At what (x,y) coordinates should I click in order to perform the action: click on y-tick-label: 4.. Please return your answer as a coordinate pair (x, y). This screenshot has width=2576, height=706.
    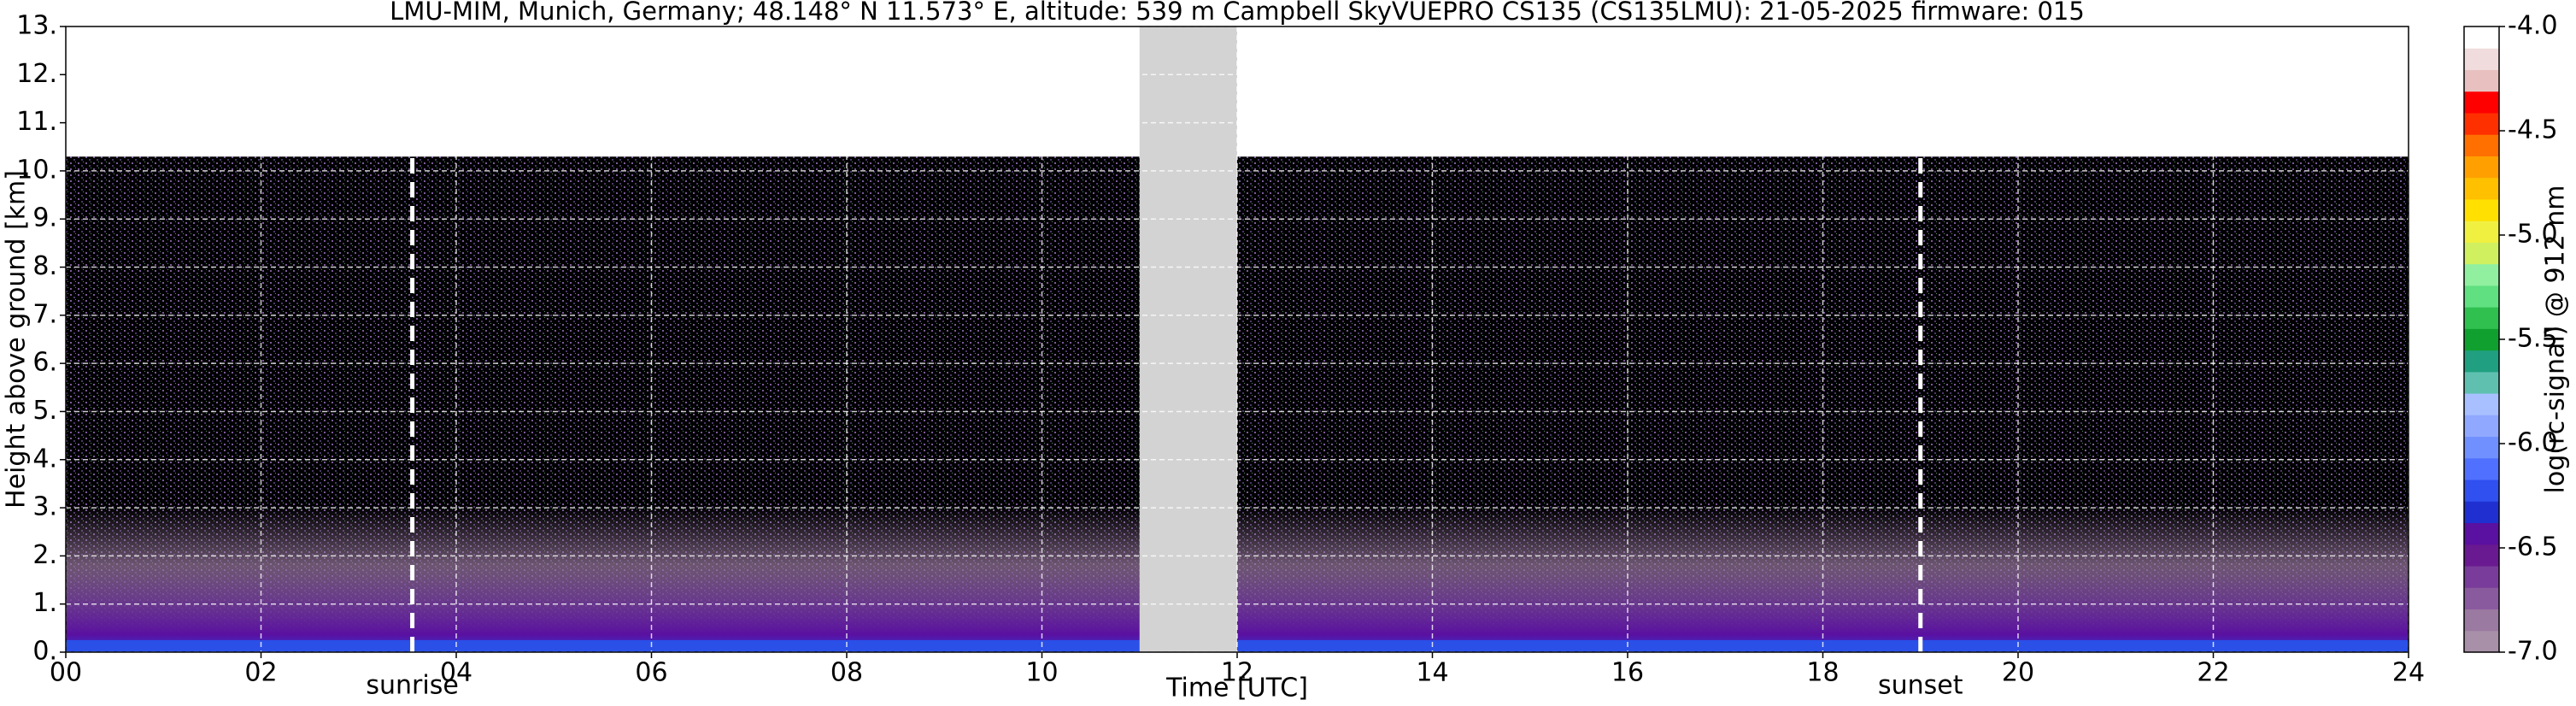
    Looking at the image, I should click on (44, 459).